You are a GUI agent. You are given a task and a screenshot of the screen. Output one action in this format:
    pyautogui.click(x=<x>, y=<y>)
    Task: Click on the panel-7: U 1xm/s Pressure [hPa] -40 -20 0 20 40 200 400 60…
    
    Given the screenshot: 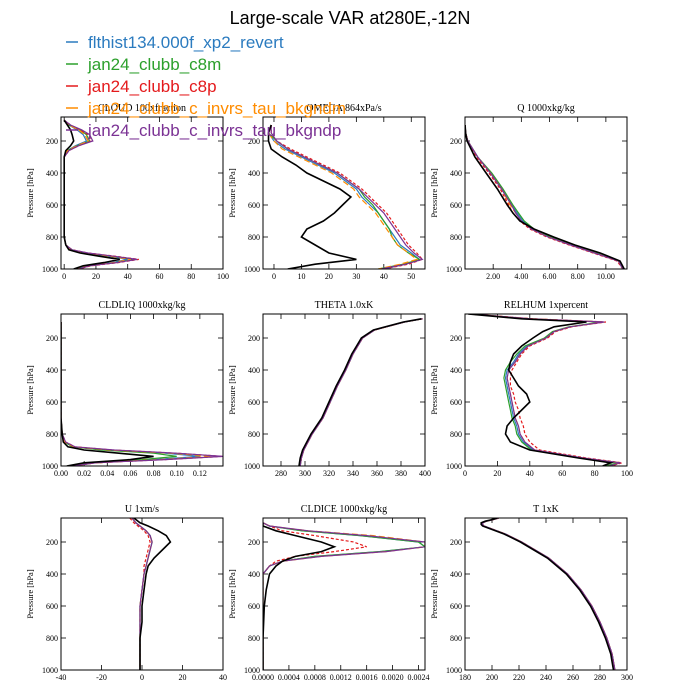 What is the action you would take?
    pyautogui.click(x=126, y=593)
    